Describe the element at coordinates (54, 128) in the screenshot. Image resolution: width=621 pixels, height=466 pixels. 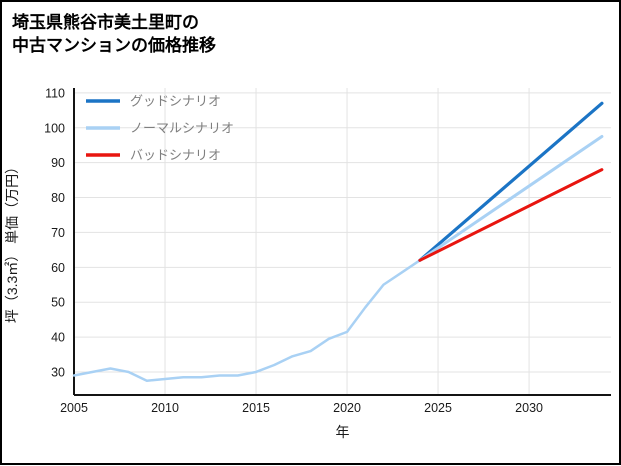
I see `y-tick-label: 100` at that location.